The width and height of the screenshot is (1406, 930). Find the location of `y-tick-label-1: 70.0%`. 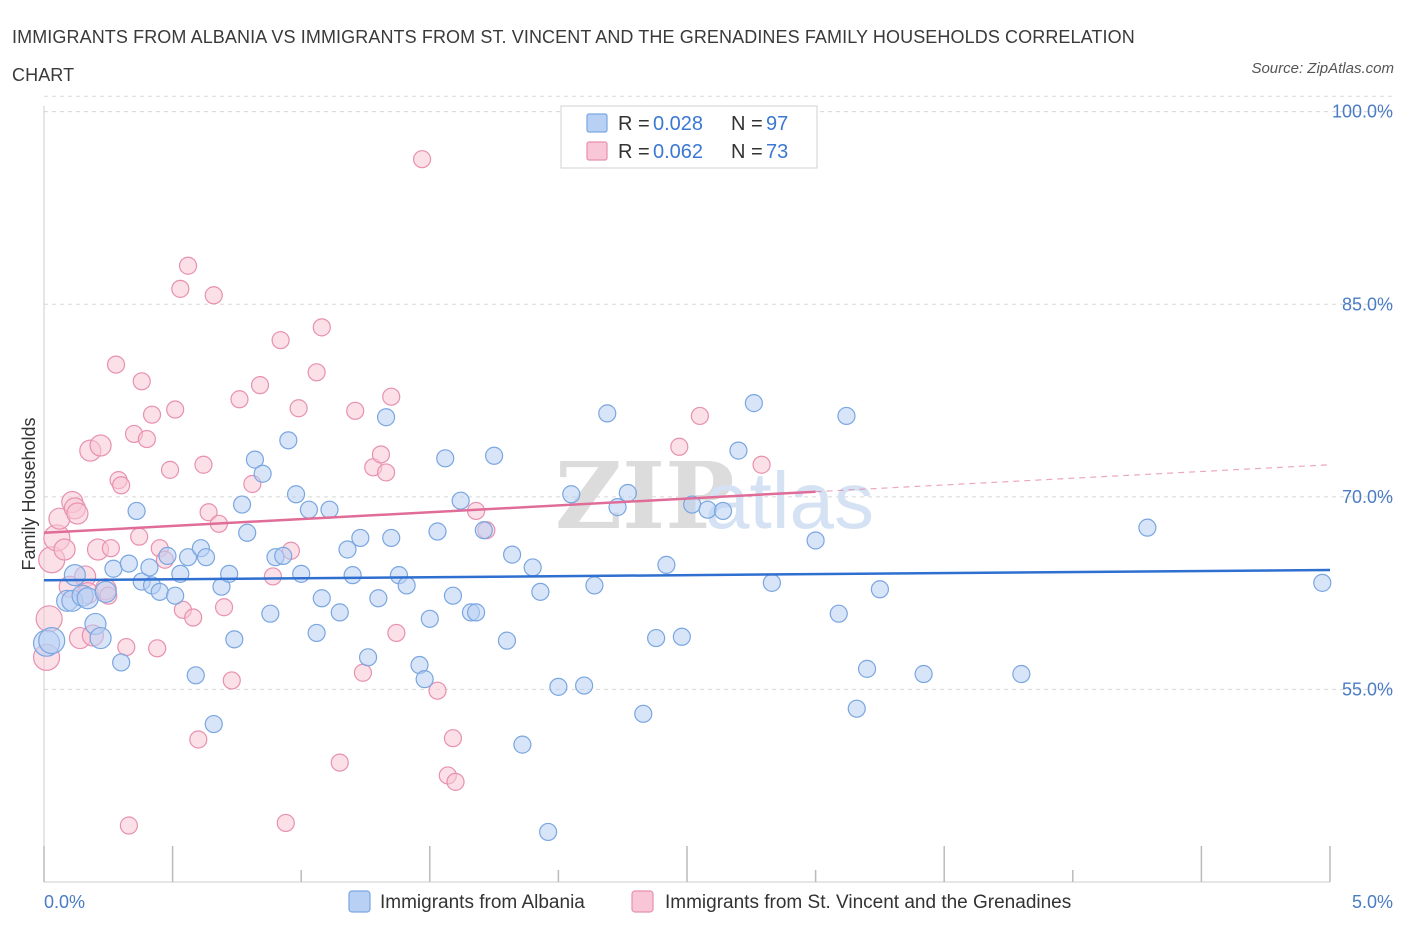

y-tick-label-1: 70.0% is located at coordinates (1367, 497).